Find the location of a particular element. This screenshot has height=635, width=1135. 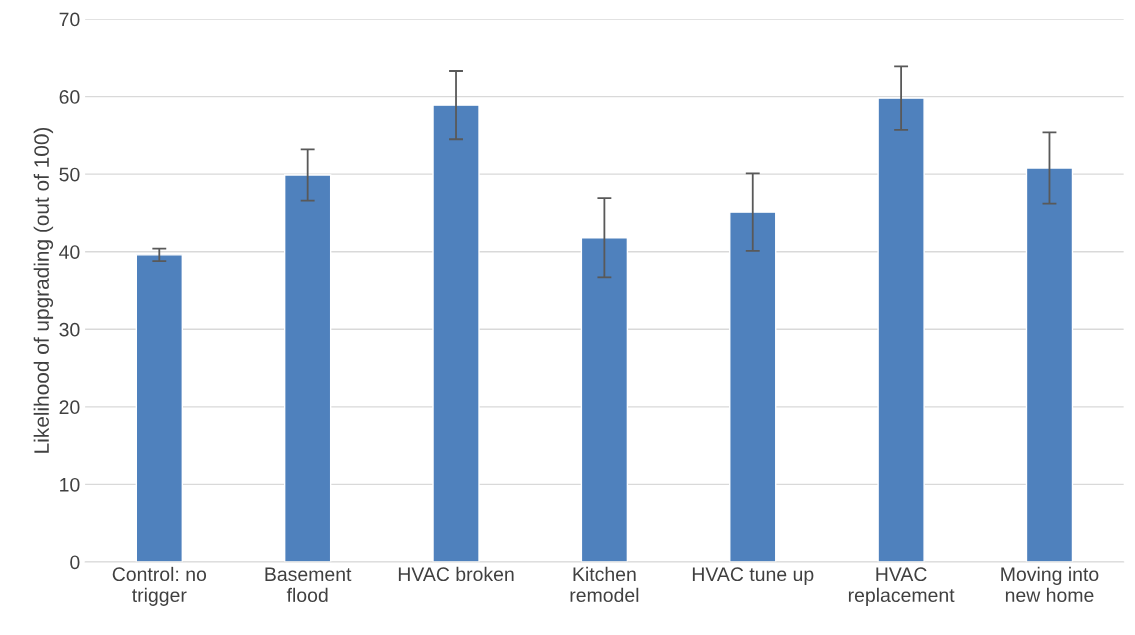

y-tick-label: 50 is located at coordinates (69, 174).